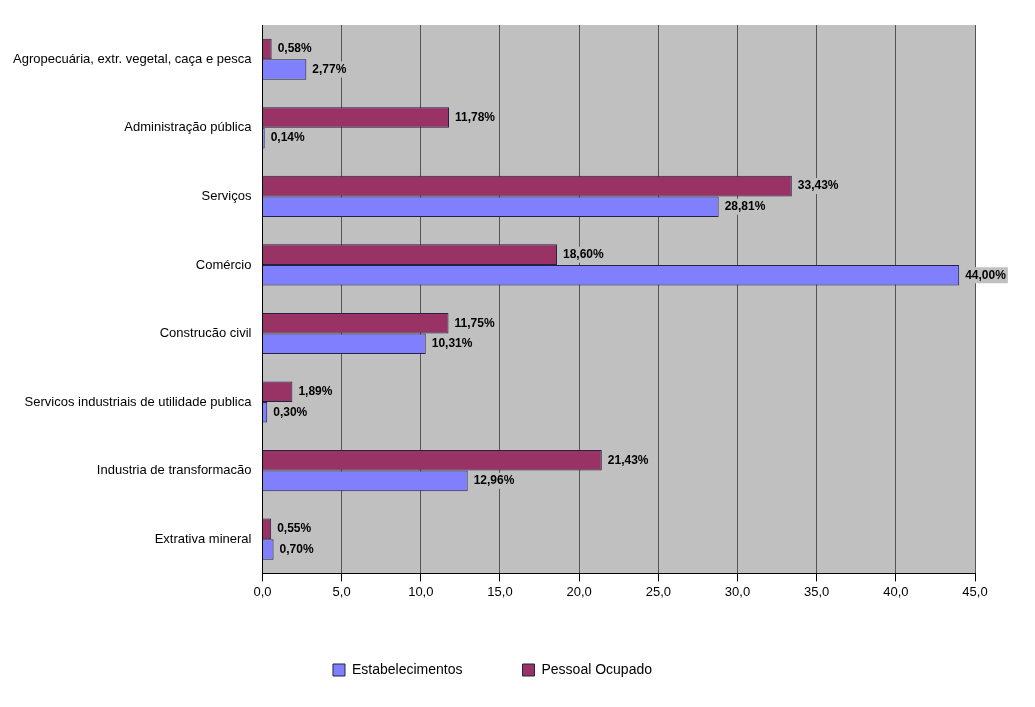  What do you see at coordinates (583, 253) in the screenshot?
I see `data-label: 18,60%` at bounding box center [583, 253].